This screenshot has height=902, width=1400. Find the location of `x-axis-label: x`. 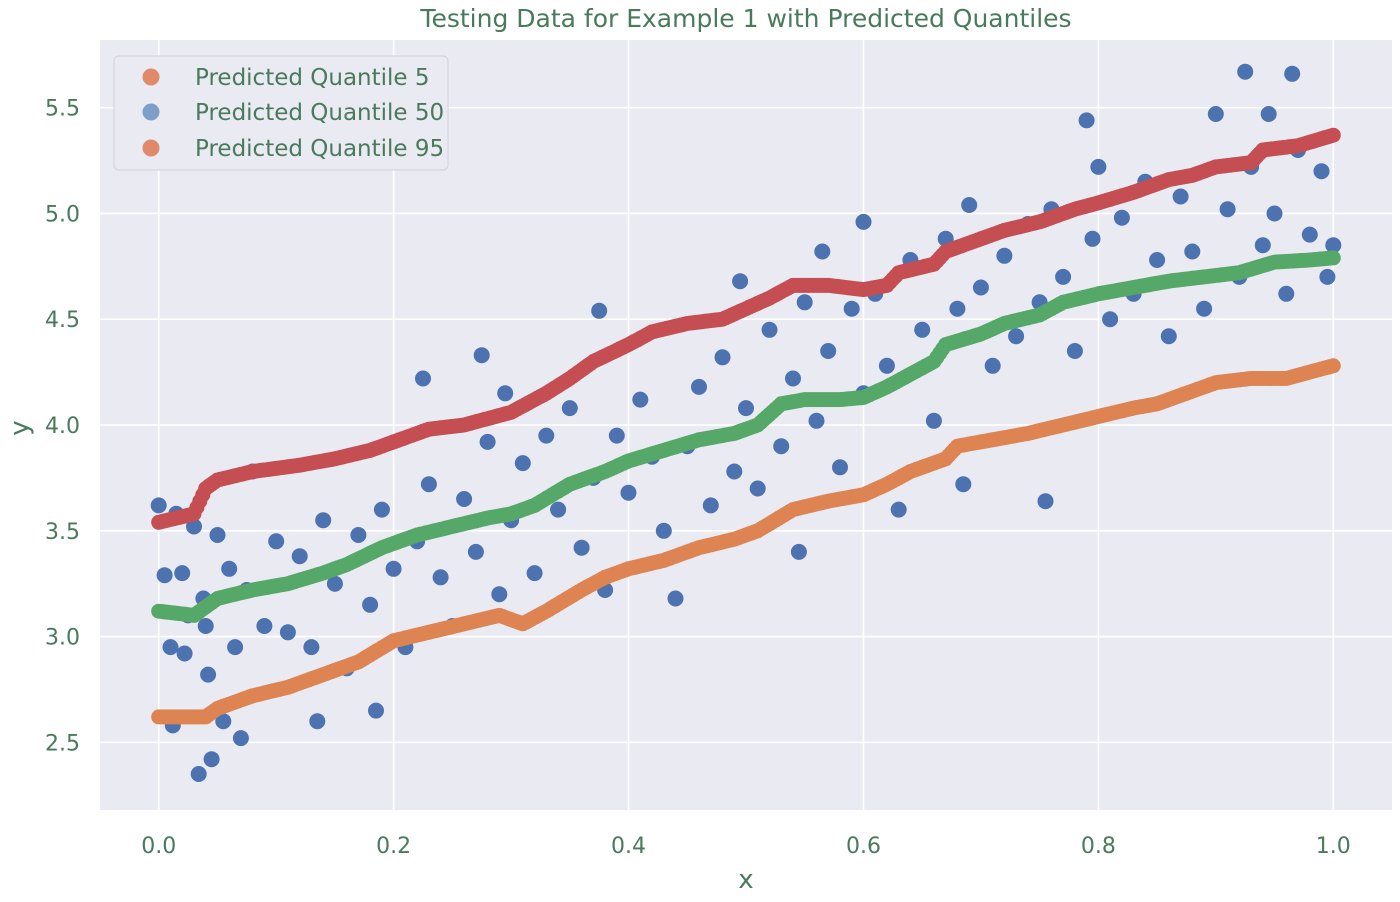

x-axis-label: x is located at coordinates (745, 880).